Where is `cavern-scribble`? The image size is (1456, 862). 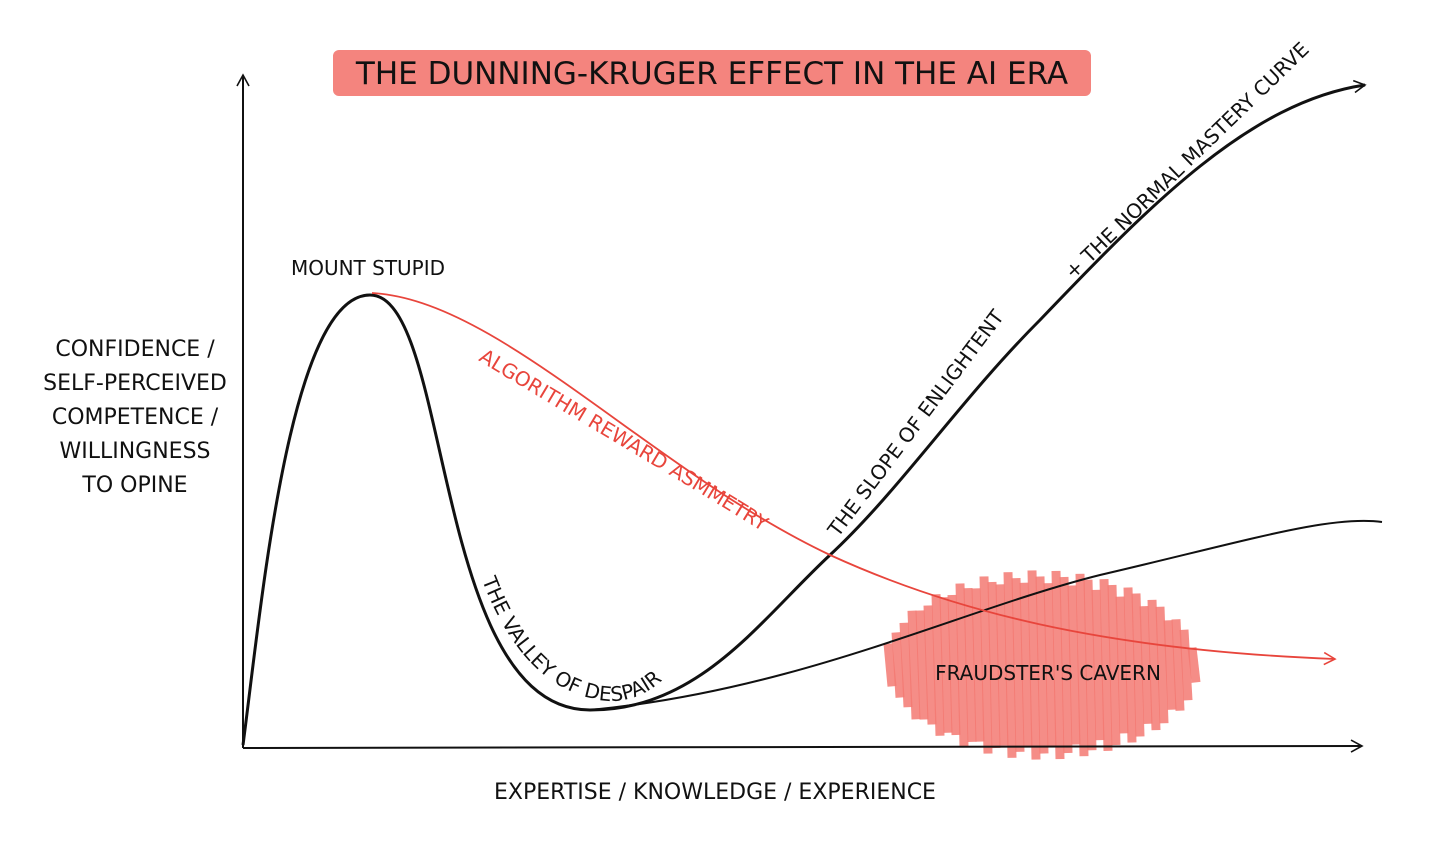 cavern-scribble is located at coordinates (1042, 665).